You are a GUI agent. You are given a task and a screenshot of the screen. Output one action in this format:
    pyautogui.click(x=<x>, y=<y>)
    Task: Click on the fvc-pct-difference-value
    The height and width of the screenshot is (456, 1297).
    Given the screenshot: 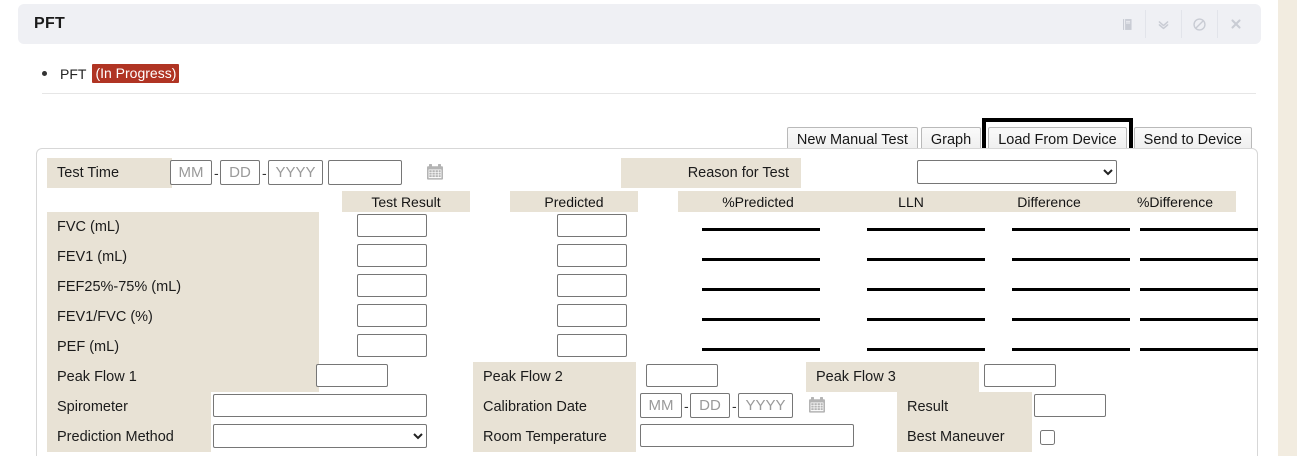 What is the action you would take?
    pyautogui.click(x=1199, y=229)
    